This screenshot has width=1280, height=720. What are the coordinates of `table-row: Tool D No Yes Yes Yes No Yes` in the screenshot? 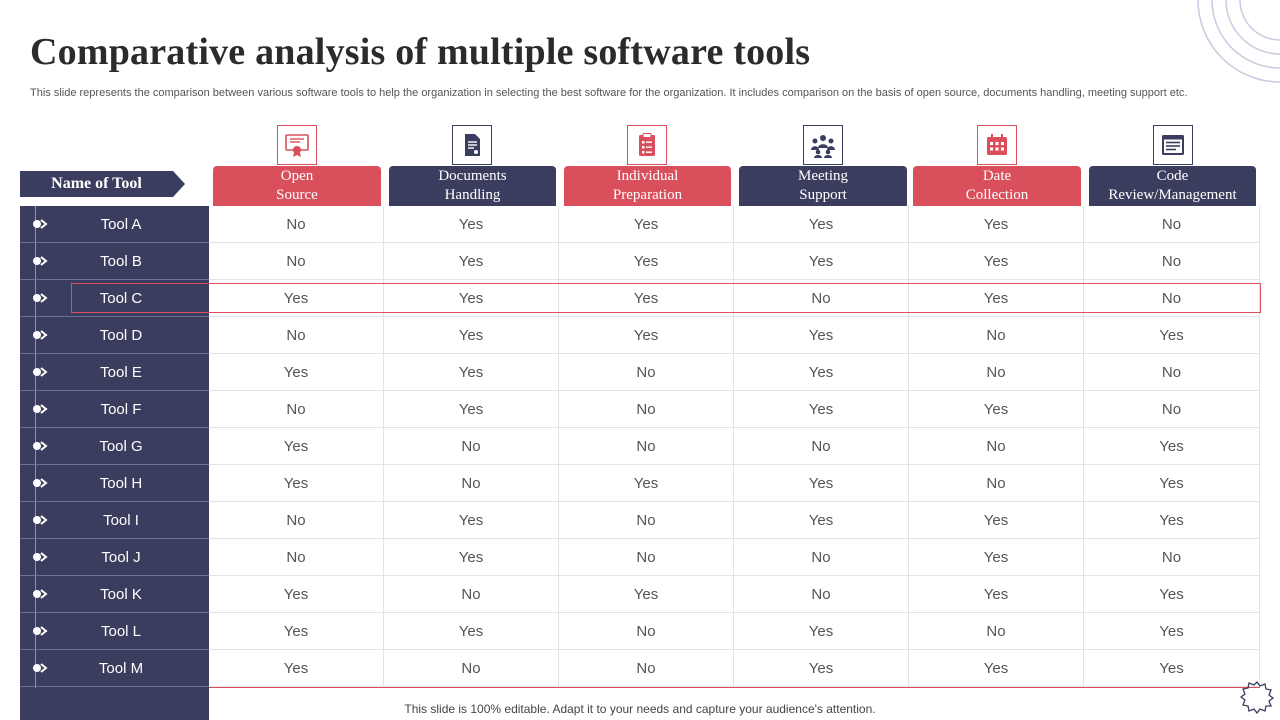 It's located at (640, 335).